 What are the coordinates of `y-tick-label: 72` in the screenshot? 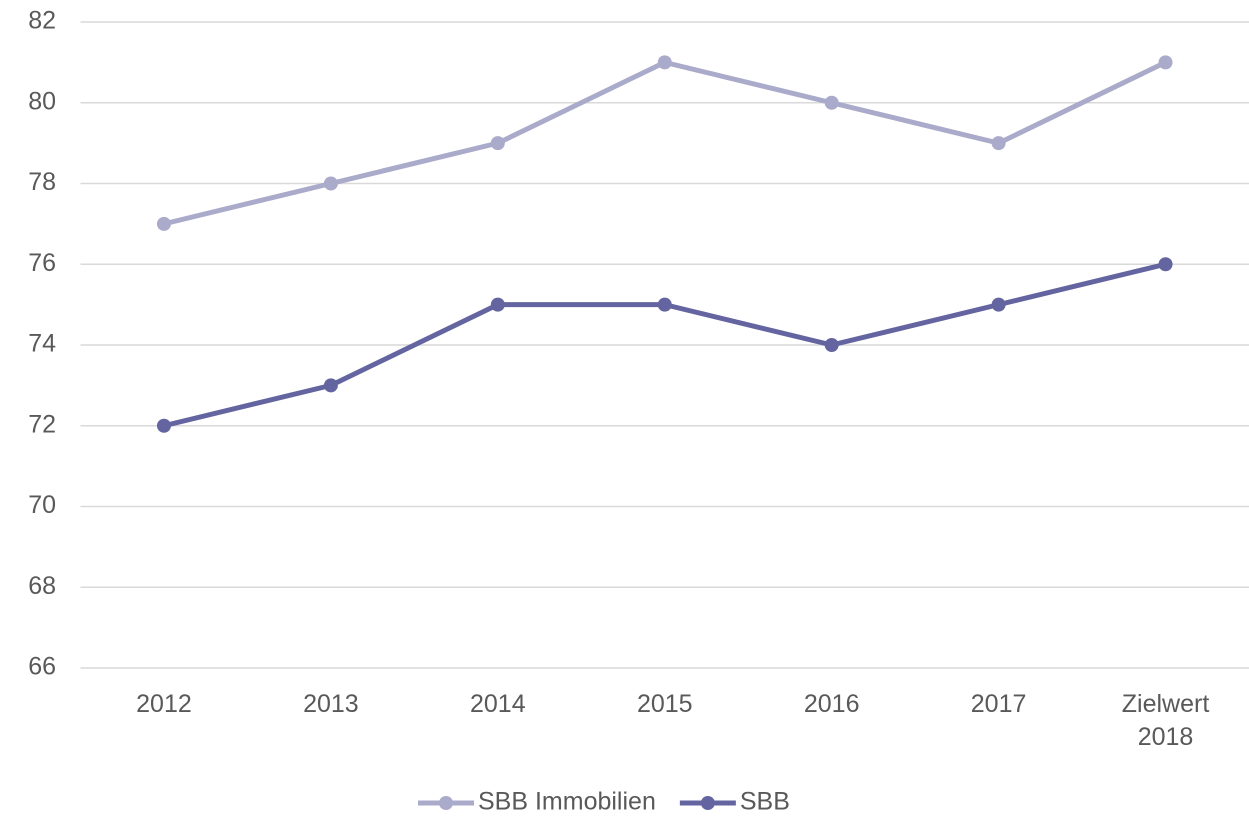 It's located at (42, 424).